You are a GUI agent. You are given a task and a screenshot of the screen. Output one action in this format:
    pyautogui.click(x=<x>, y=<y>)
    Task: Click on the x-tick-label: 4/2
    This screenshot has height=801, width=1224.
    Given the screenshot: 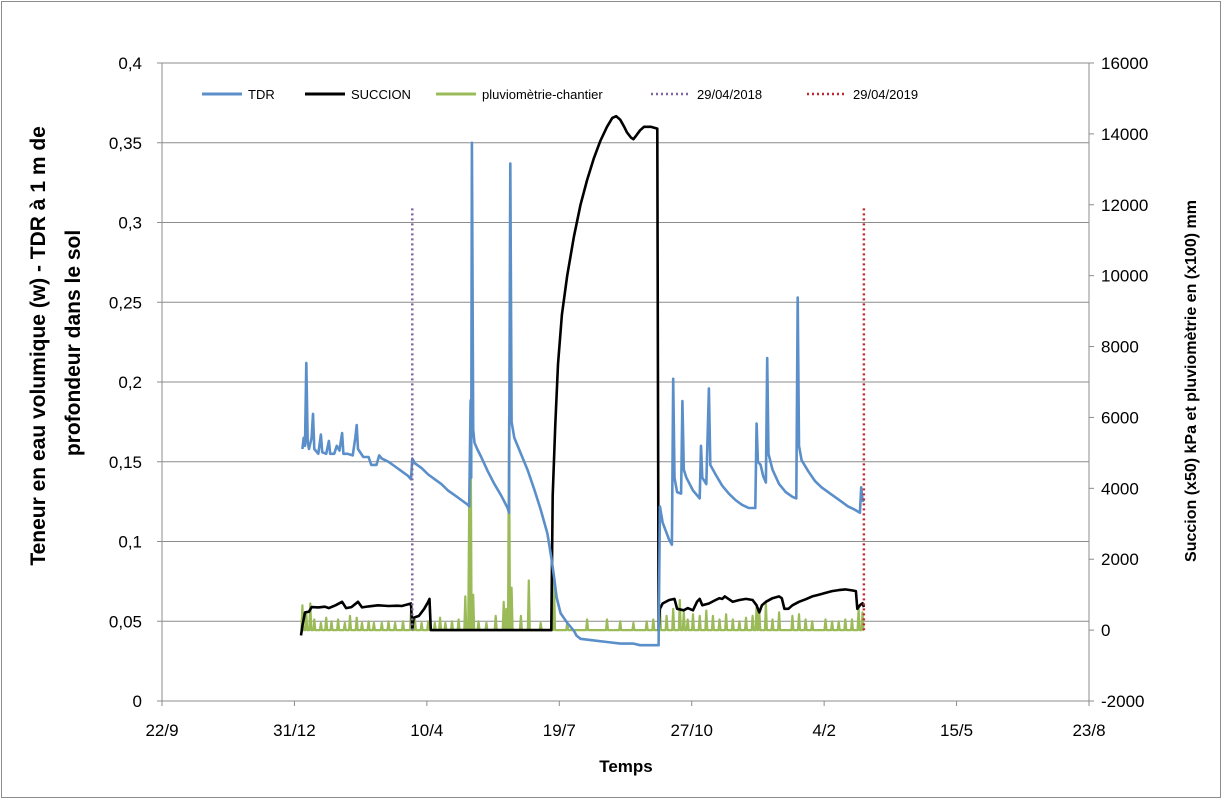 What is the action you would take?
    pyautogui.click(x=824, y=730)
    